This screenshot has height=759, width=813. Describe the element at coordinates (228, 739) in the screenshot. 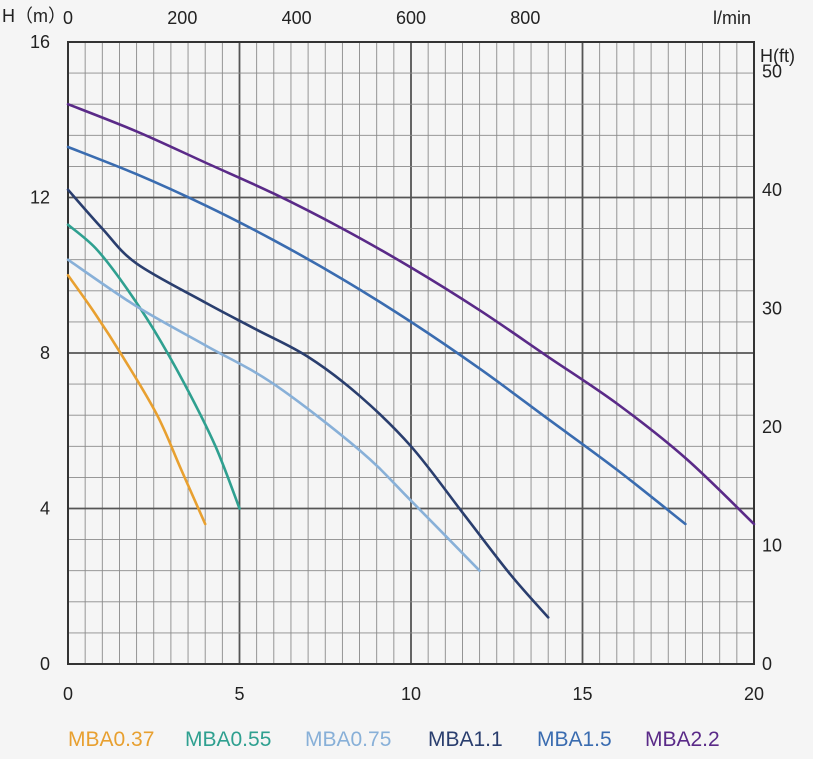

I see `legend-item-mba0-55: MBA0.55` at that location.